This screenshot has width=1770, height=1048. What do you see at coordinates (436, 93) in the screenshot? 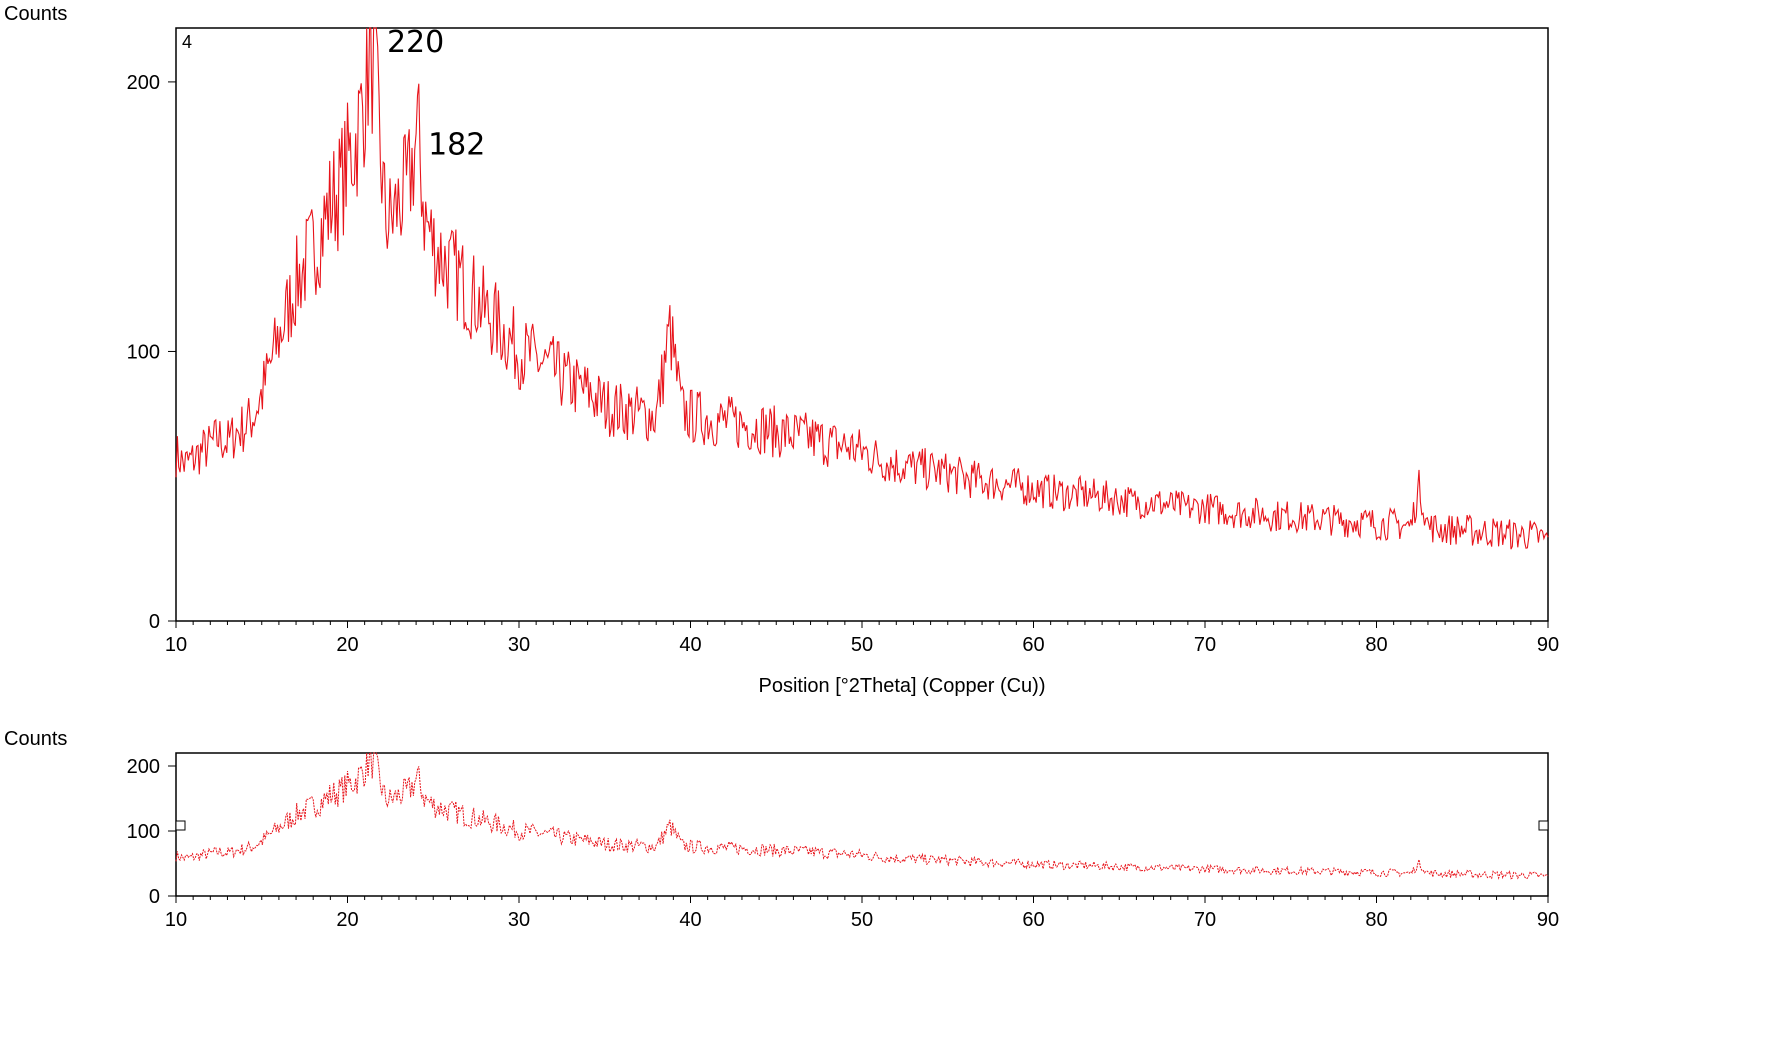
I see `main-annotations: 220 182` at bounding box center [436, 93].